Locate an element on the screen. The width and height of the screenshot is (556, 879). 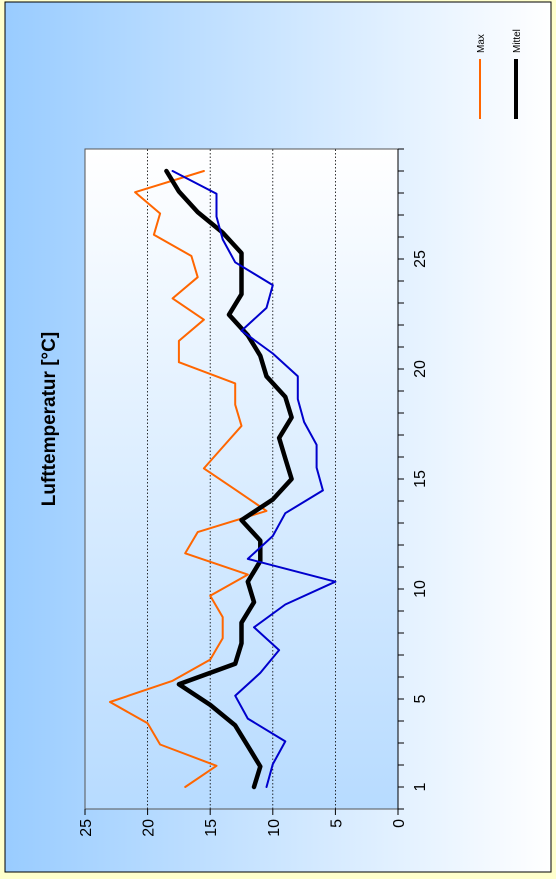
x-tick-label-20: 20 is located at coordinates (420, 369).